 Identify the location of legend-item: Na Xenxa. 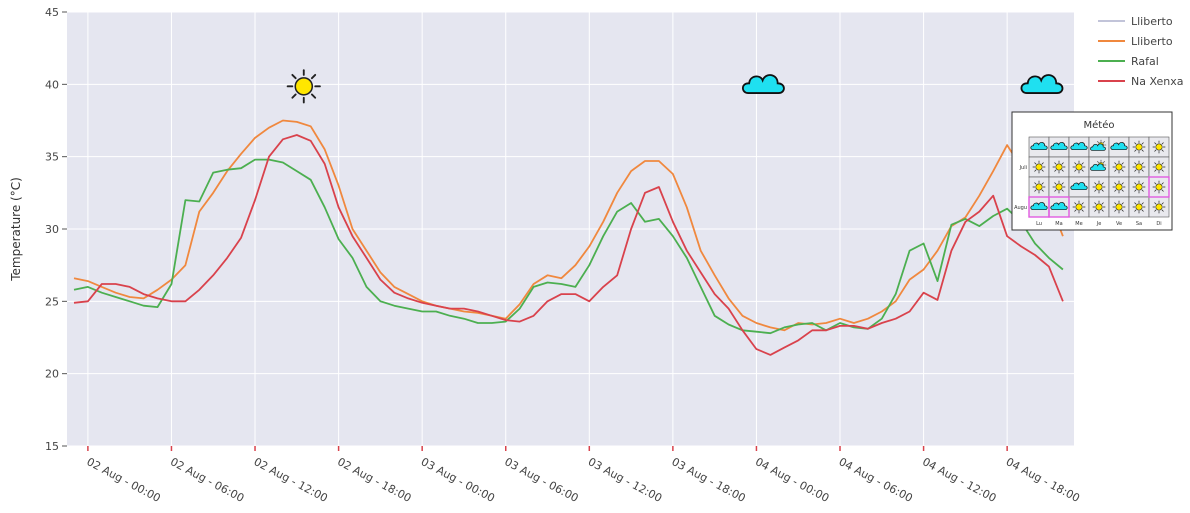
(1141, 81).